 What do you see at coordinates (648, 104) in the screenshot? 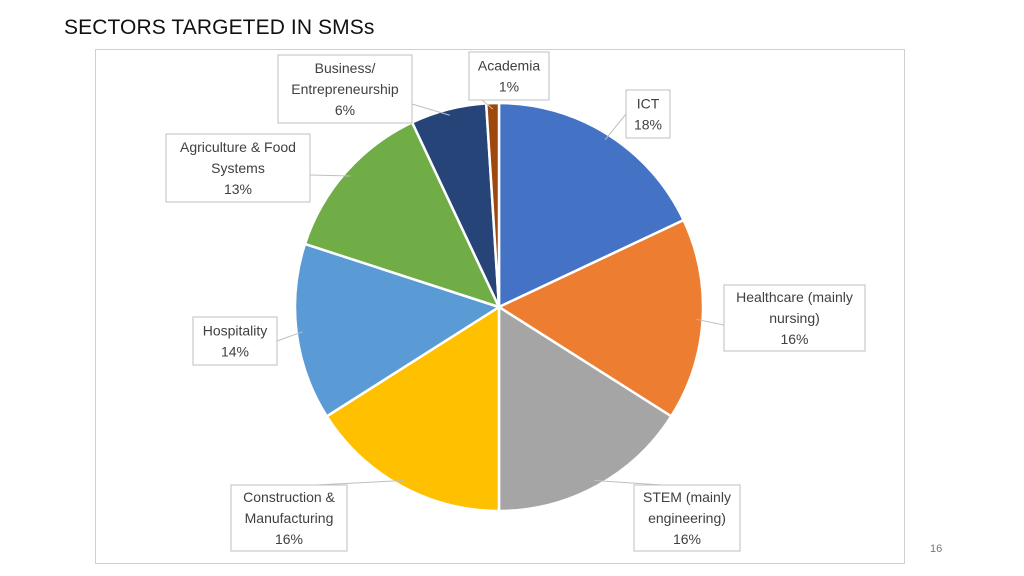
I see `category-label-ict: ICT` at bounding box center [648, 104].